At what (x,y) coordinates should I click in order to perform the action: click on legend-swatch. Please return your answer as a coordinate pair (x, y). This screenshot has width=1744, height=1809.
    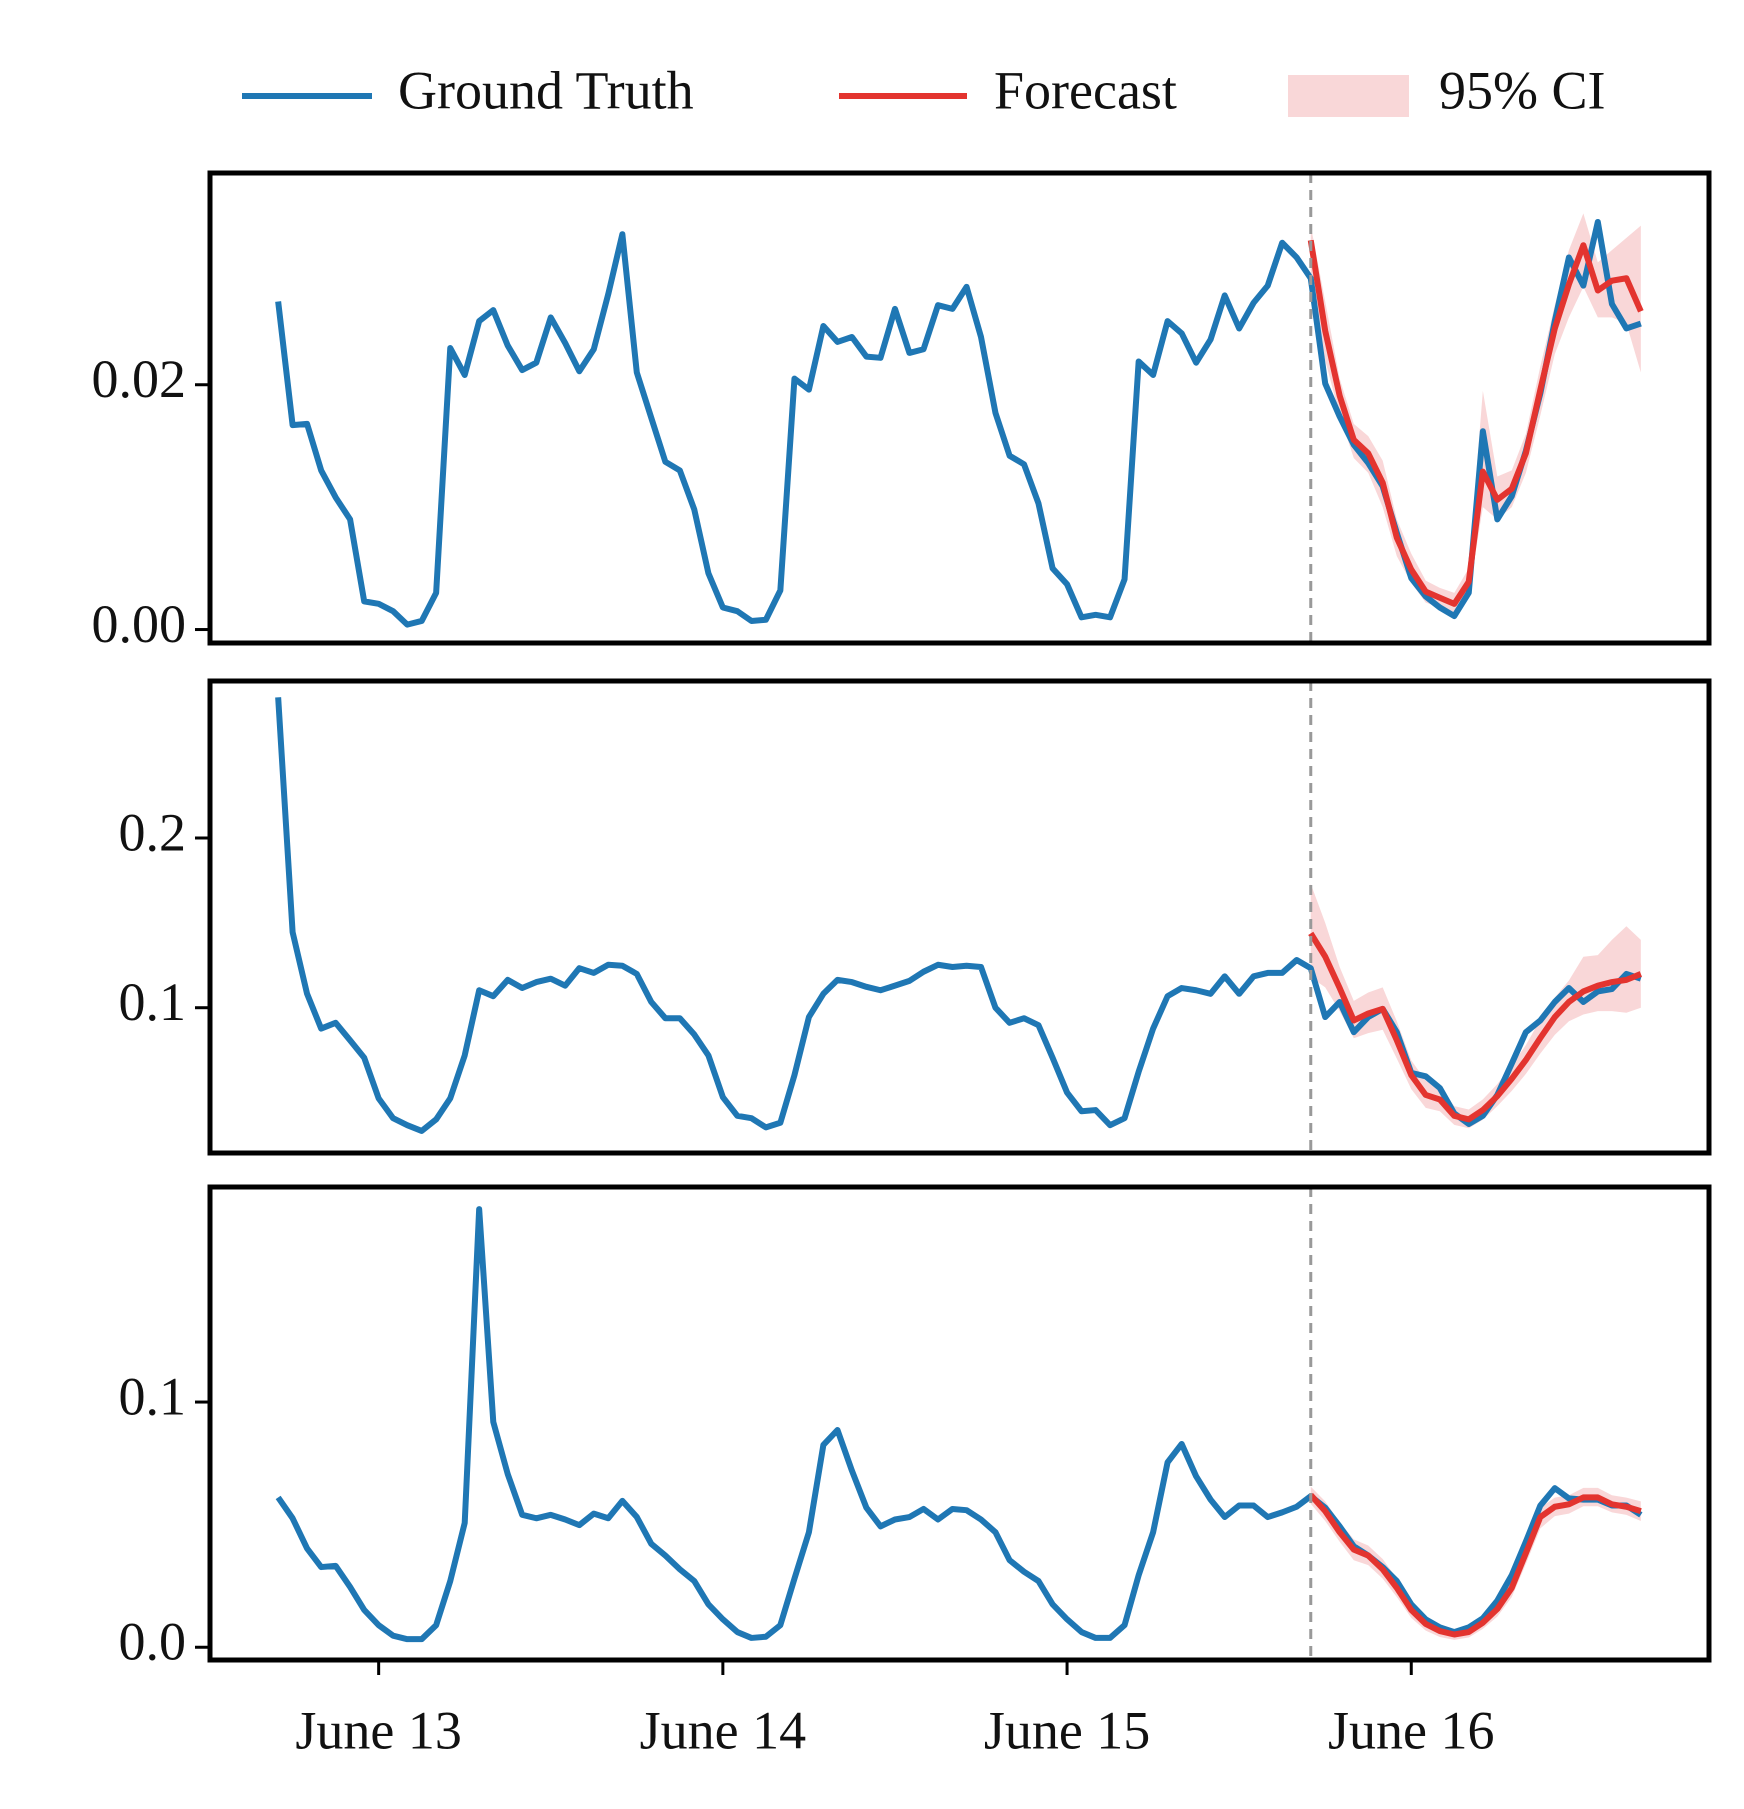
    Looking at the image, I should click on (1348, 96).